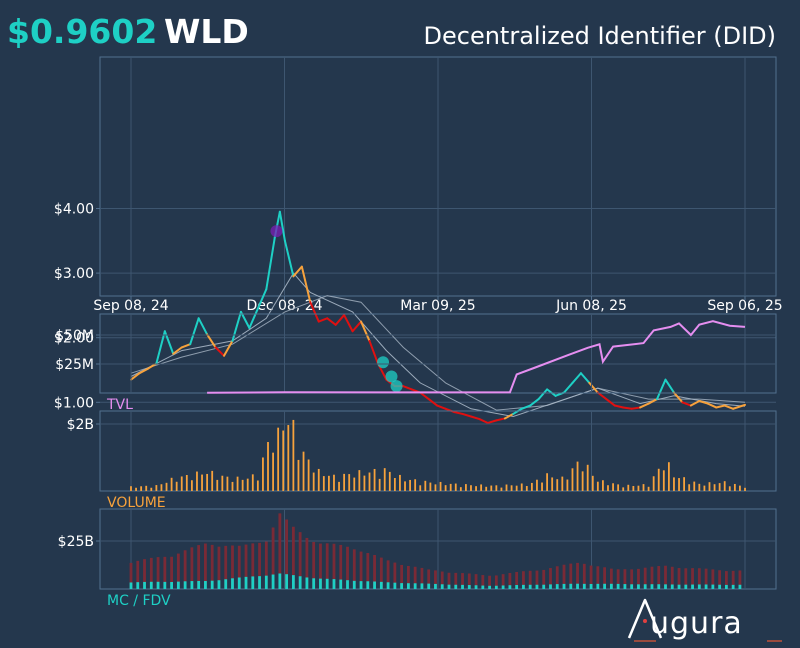  What do you see at coordinates (645, 621) in the screenshot?
I see `logo-dot` at bounding box center [645, 621].